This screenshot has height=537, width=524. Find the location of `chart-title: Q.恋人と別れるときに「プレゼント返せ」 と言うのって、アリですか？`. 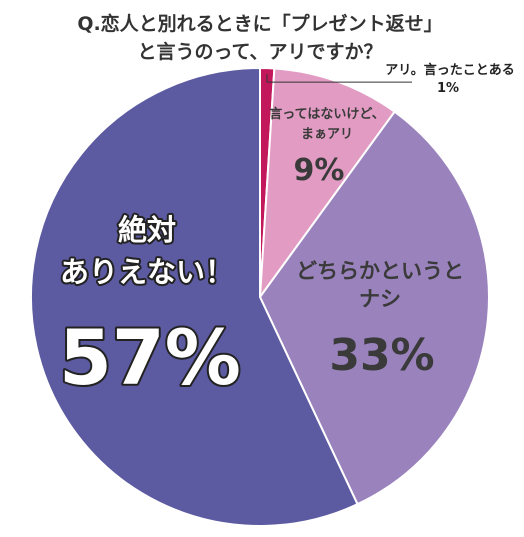

chart-title: Q.恋人と別れるときに「プレゼント返せ」 と言うのって、アリですか？ is located at coordinates (259, 37).